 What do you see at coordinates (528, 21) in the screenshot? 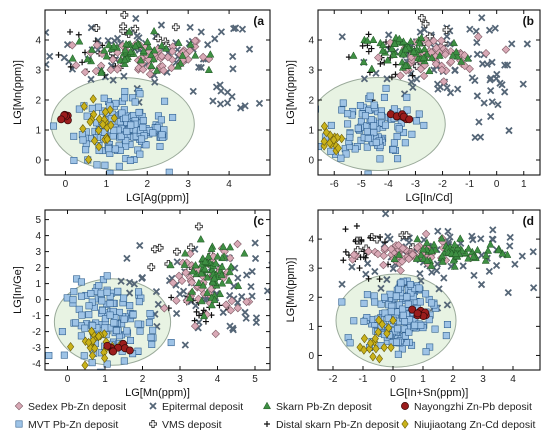
I see `panel-label: (b` at bounding box center [528, 21].